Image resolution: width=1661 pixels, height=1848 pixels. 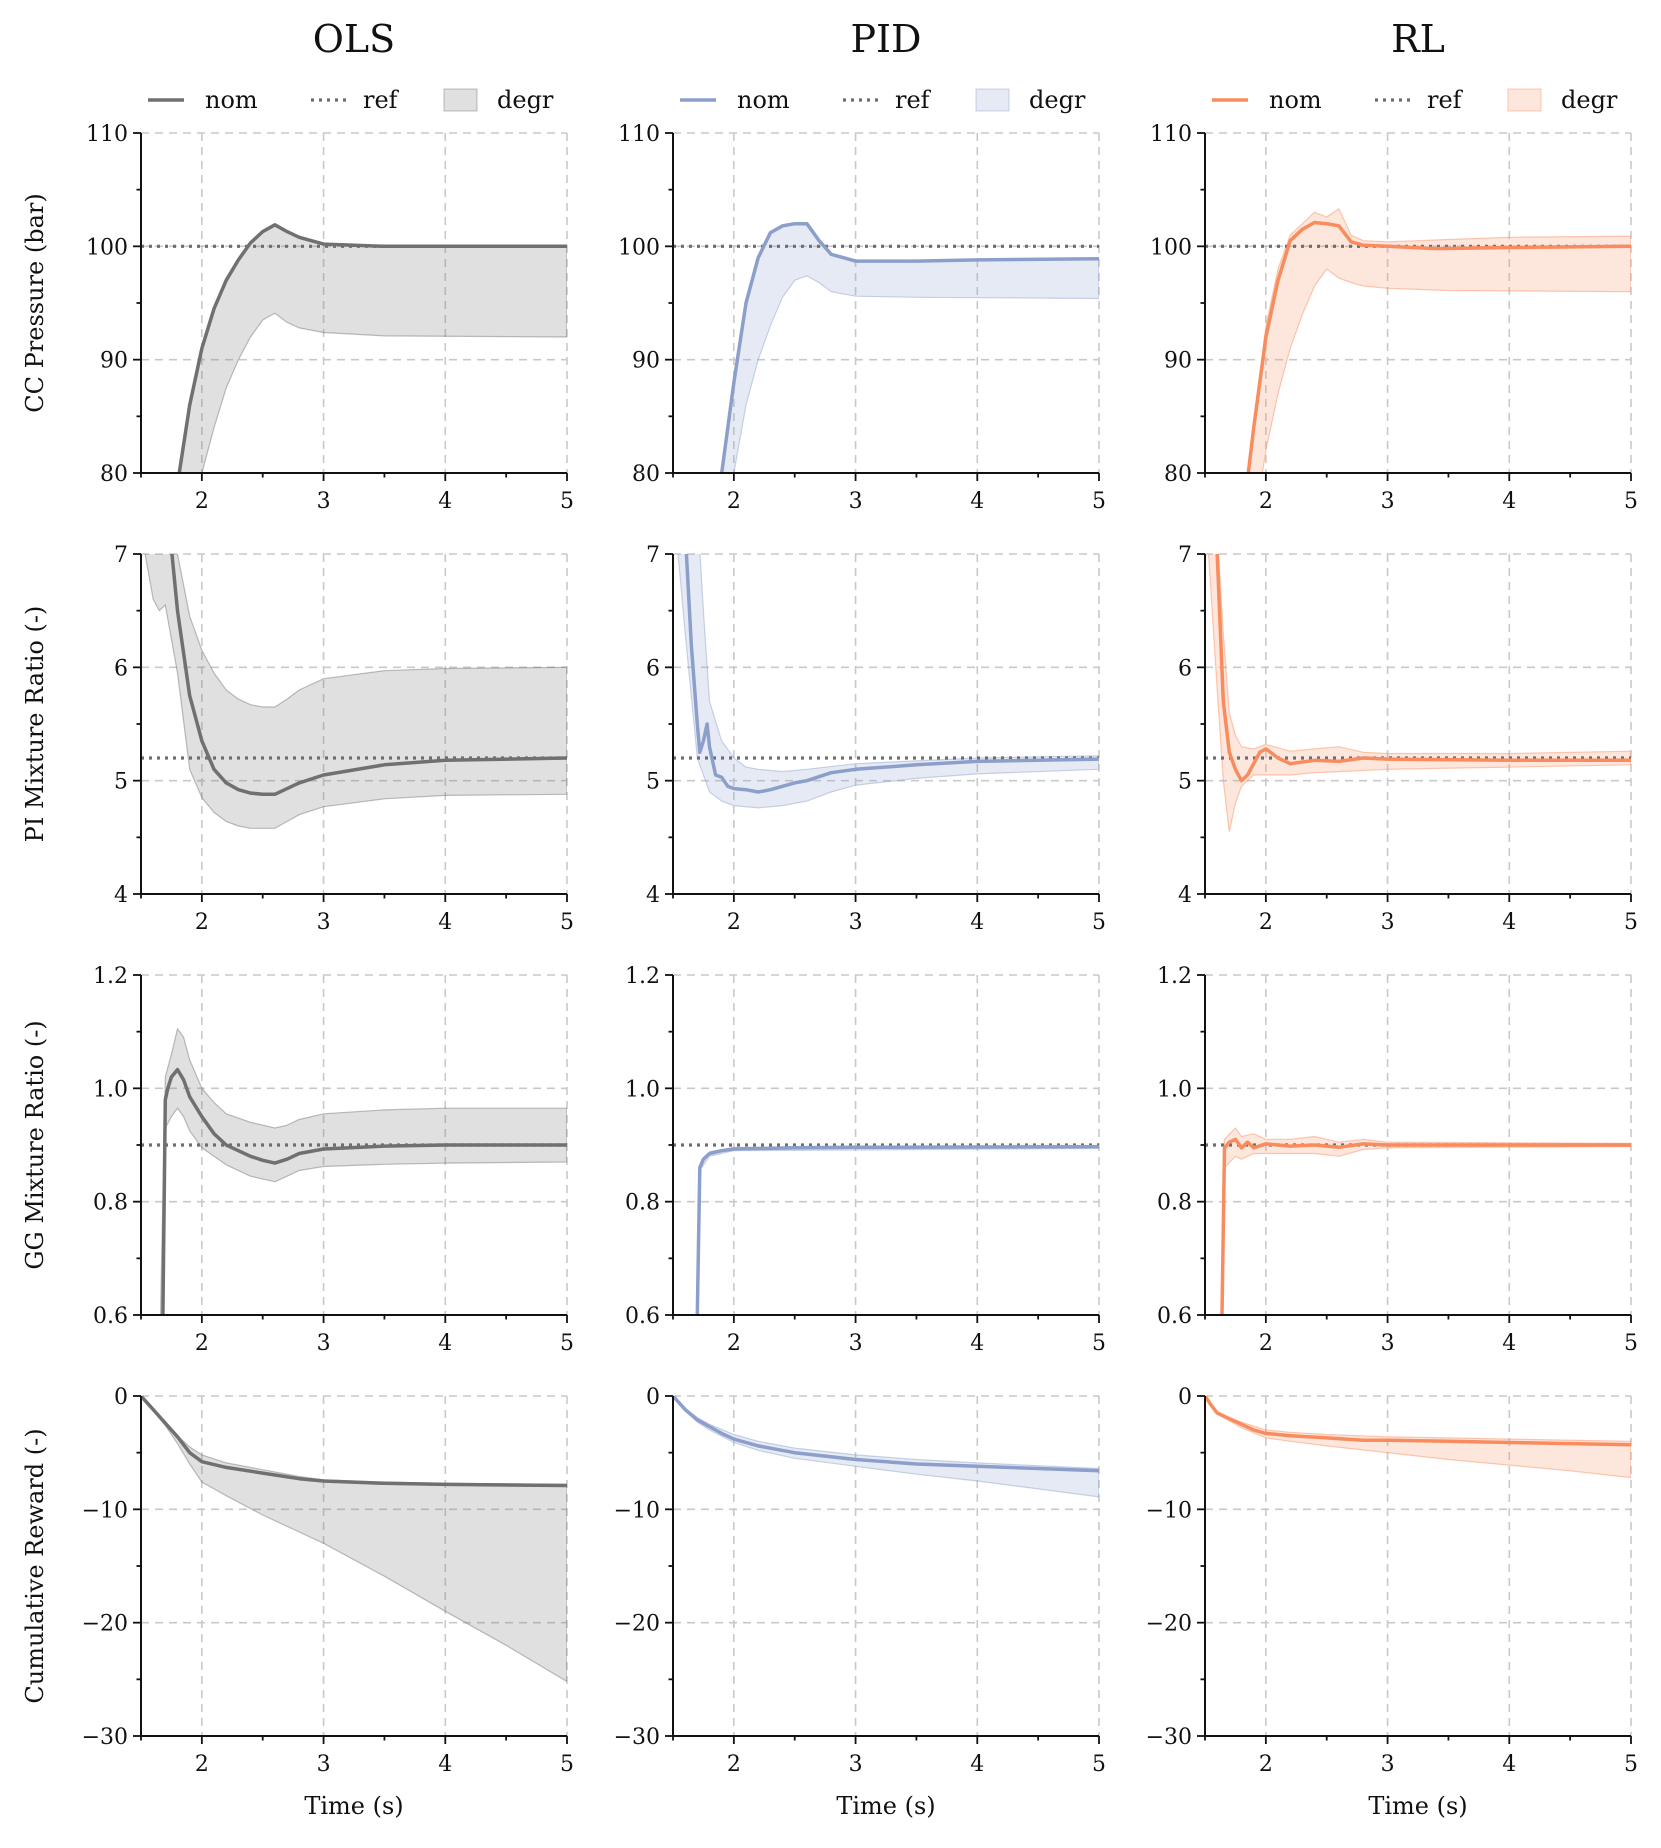 I want to click on panel-rl-row-1: 2 3 4 5 80 90 100 110, so click(x=1394, y=318).